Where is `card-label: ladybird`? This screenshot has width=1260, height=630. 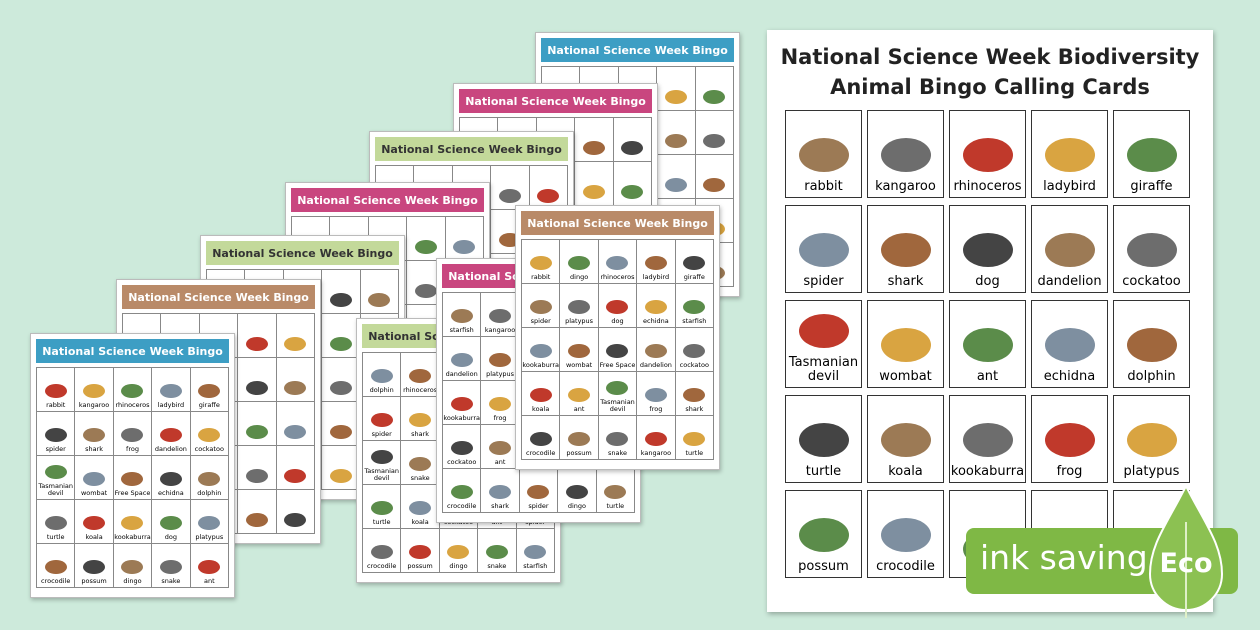
card-label: ladybird is located at coordinates (1069, 186).